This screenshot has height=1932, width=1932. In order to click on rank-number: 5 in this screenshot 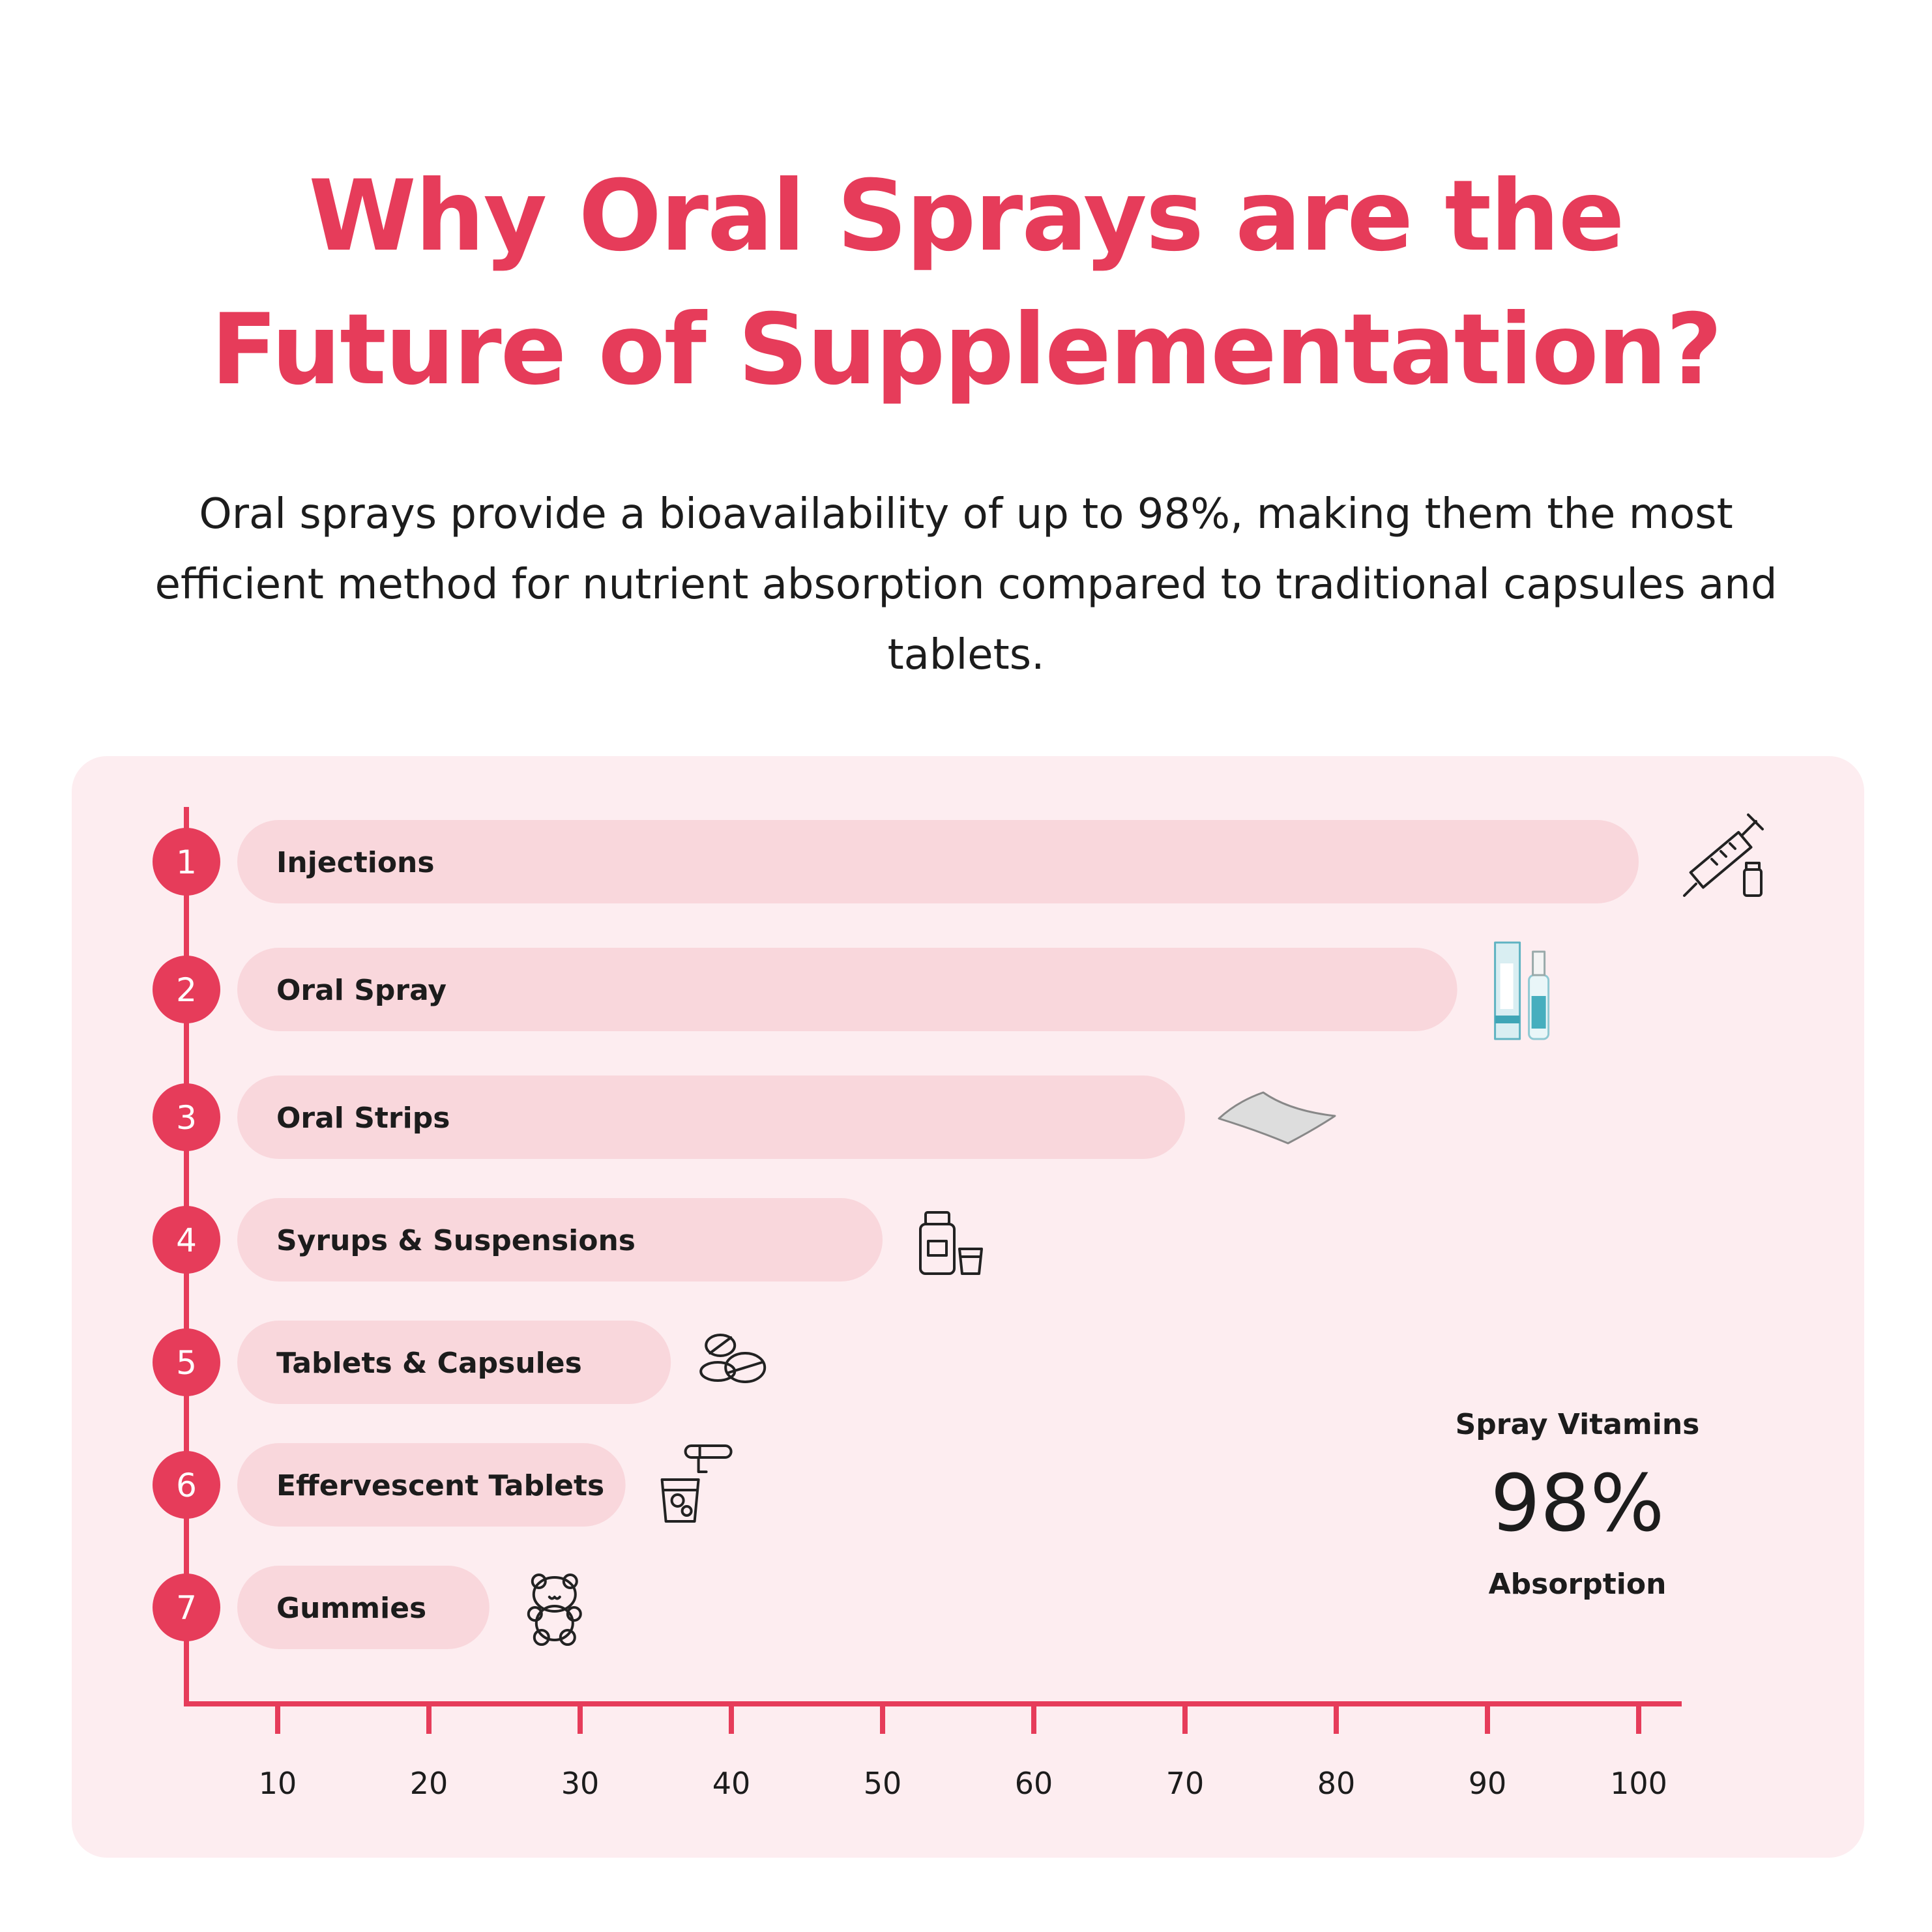, I will do `click(186, 1363)`.